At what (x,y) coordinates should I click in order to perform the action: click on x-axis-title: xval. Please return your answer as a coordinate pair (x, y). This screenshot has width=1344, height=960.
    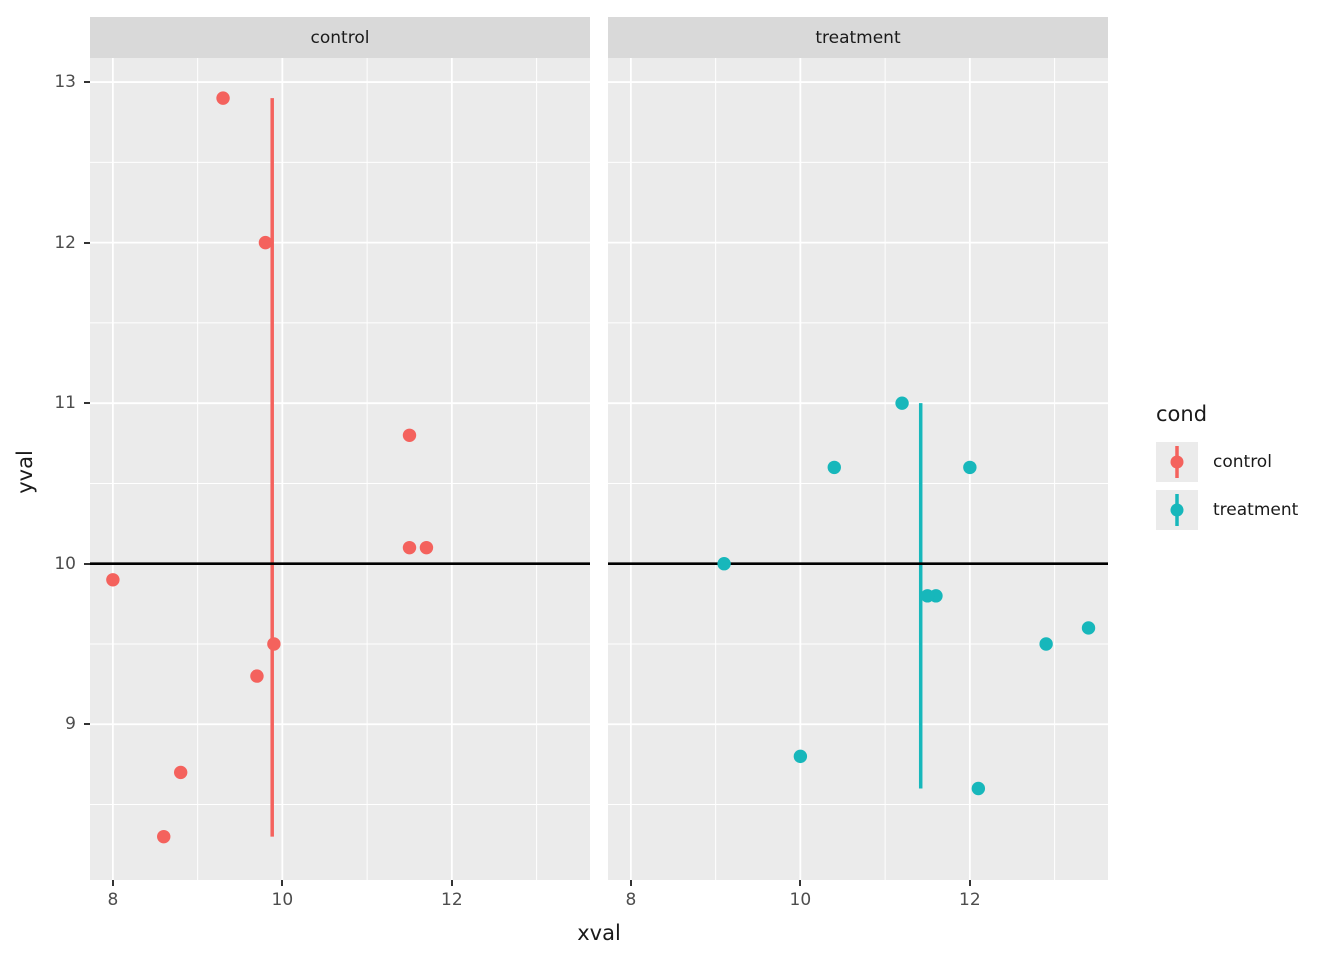
    Looking at the image, I should click on (599, 933).